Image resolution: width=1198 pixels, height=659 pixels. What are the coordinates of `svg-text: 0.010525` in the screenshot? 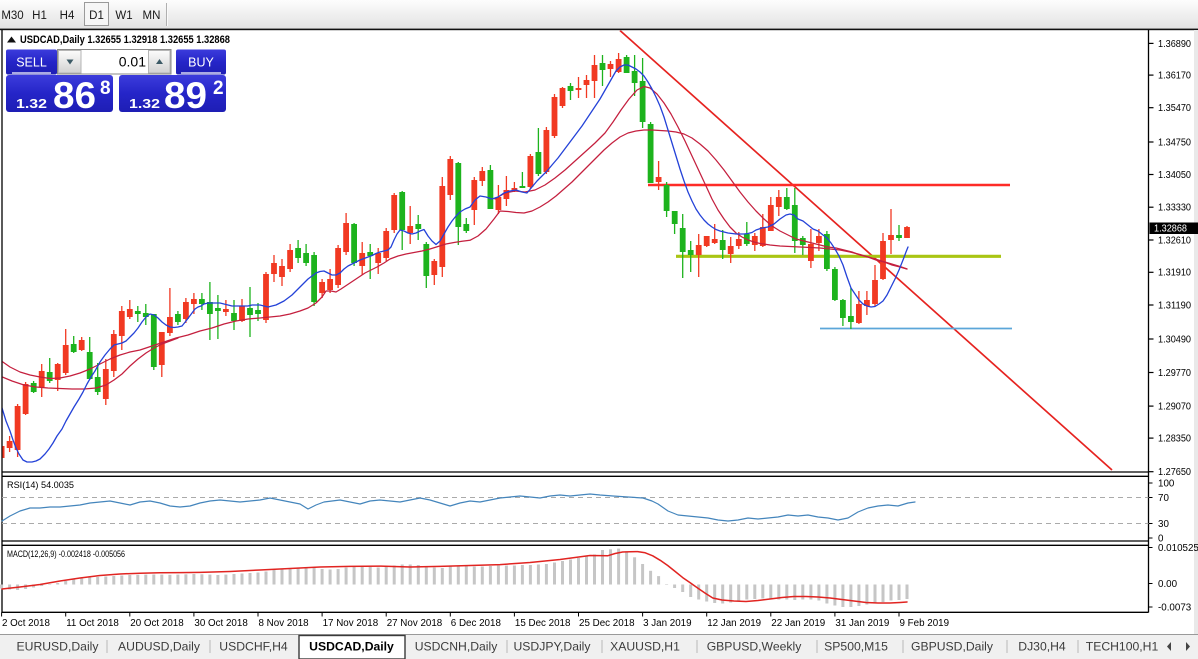 It's located at (1178, 548).